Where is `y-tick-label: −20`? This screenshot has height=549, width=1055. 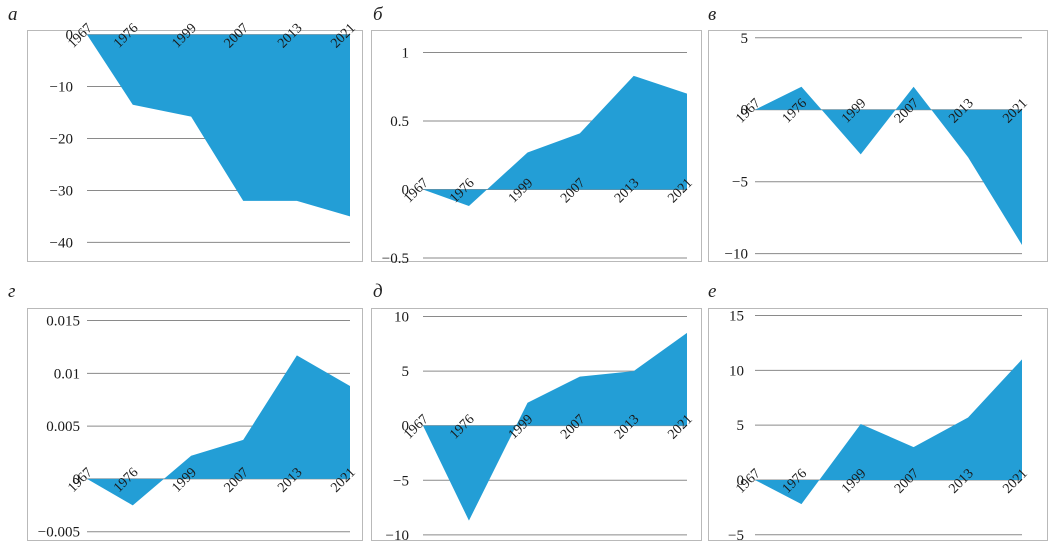 y-tick-label: −20 is located at coordinates (61, 140).